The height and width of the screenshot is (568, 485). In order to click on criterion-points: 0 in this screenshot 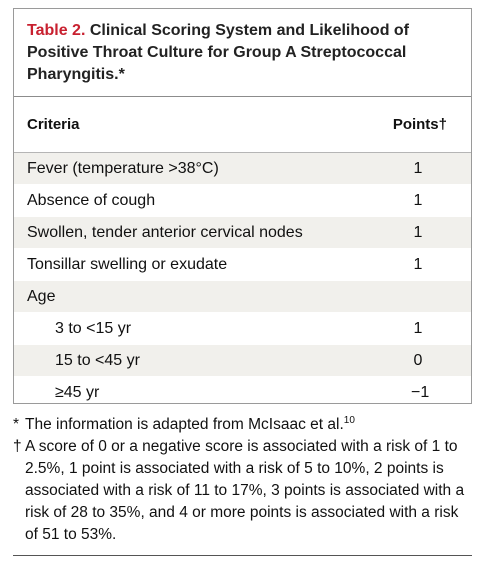, I will do `click(418, 360)`.